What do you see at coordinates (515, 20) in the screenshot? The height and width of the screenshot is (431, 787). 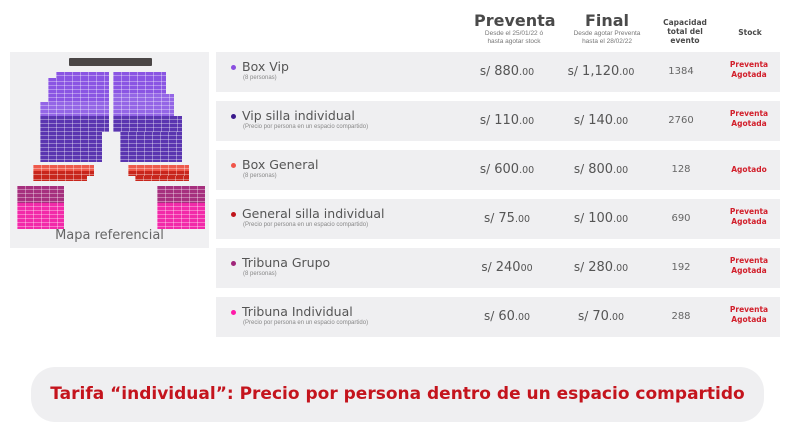 I see `header-preventa-title: Preventa` at bounding box center [515, 20].